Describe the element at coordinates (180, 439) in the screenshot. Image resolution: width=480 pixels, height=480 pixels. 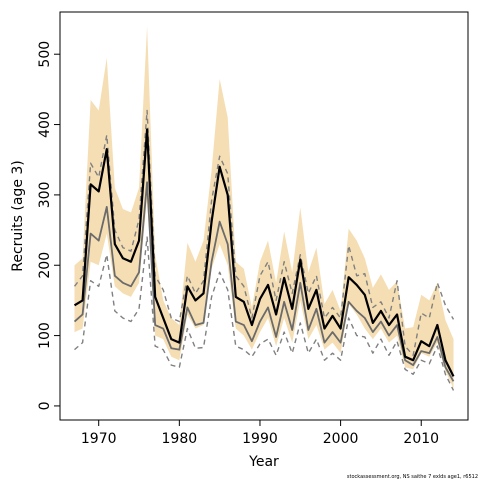
I see `x-tick-label: 1980` at that location.